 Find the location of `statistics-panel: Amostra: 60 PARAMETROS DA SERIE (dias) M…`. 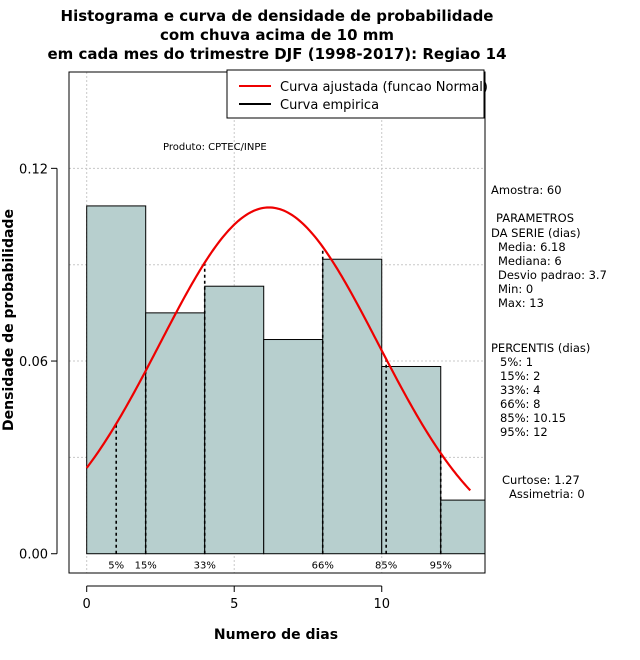

statistics-panel: Amostra: 60 PARAMETROS DA SERIE (dias) M… is located at coordinates (549, 342).